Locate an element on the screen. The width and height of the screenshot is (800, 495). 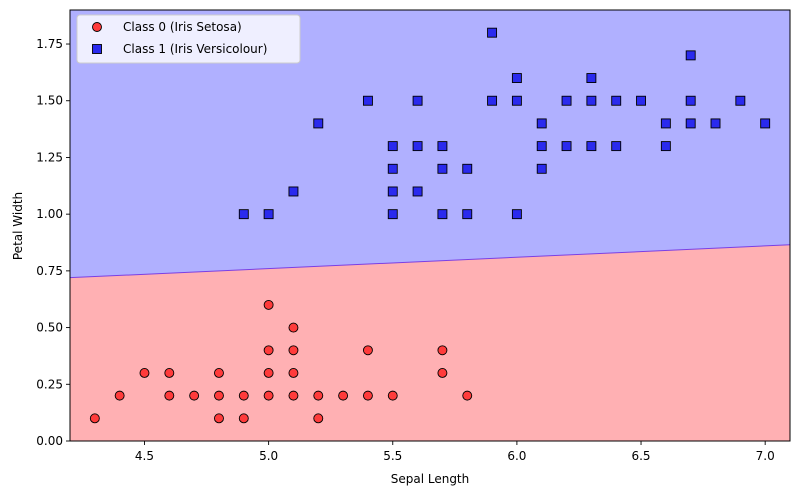
x-tick-label: 5.5 is located at coordinates (392, 456).